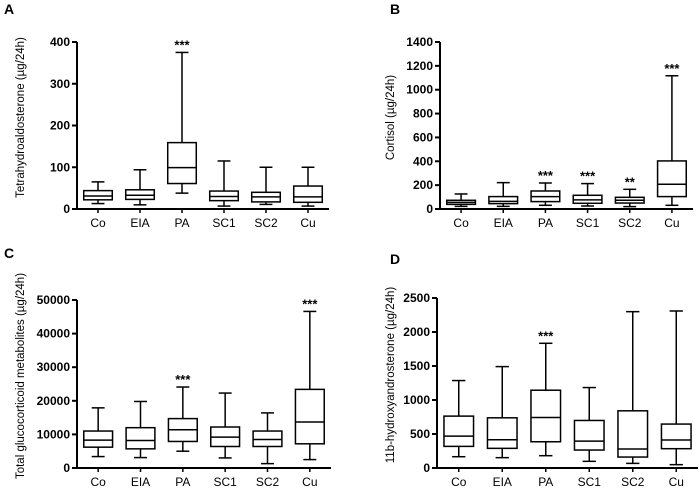 This screenshot has width=700, height=494. What do you see at coordinates (21, 117) in the screenshot?
I see `y-axis-label: Tetrahydroaldosterone (µg/24h)` at bounding box center [21, 117].